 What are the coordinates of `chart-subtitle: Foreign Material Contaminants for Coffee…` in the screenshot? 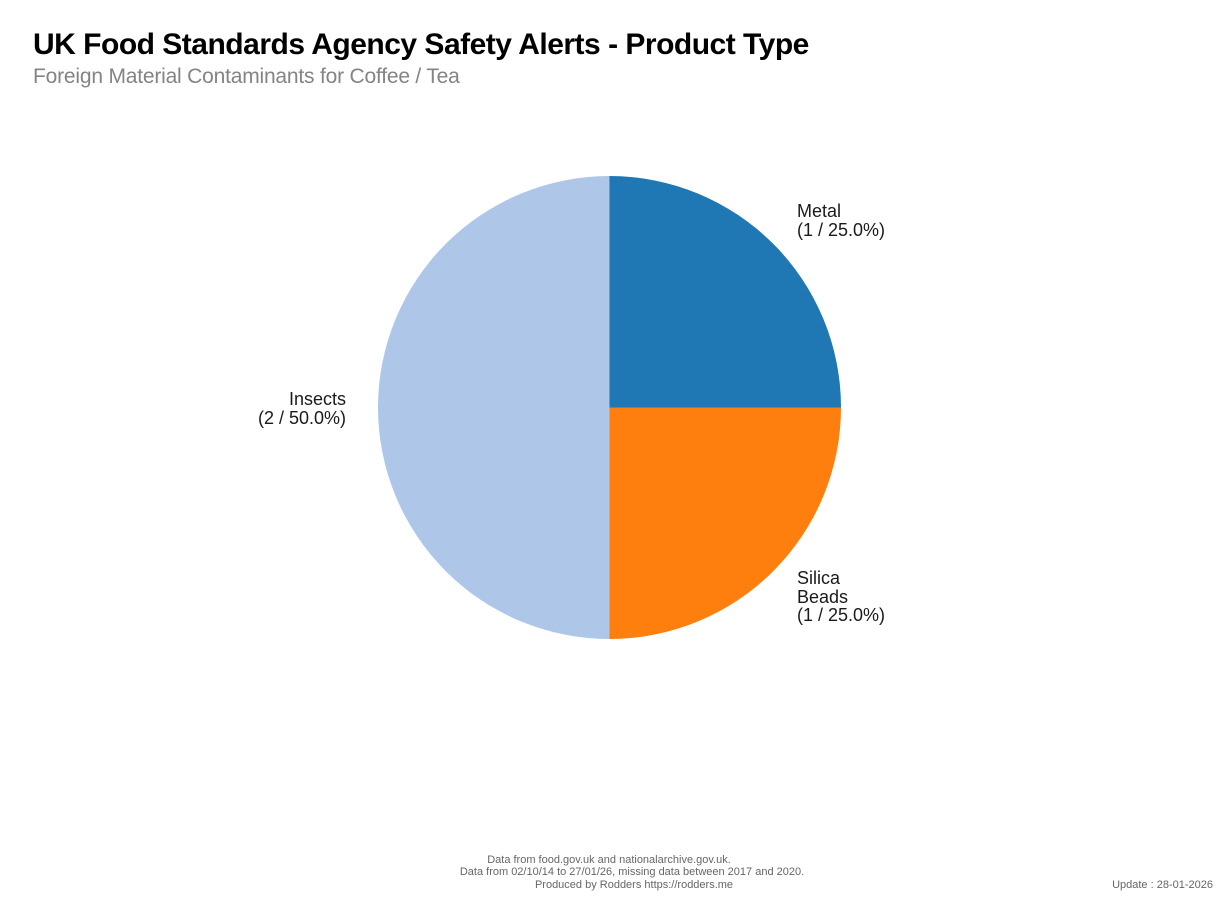 It's located at (246, 76).